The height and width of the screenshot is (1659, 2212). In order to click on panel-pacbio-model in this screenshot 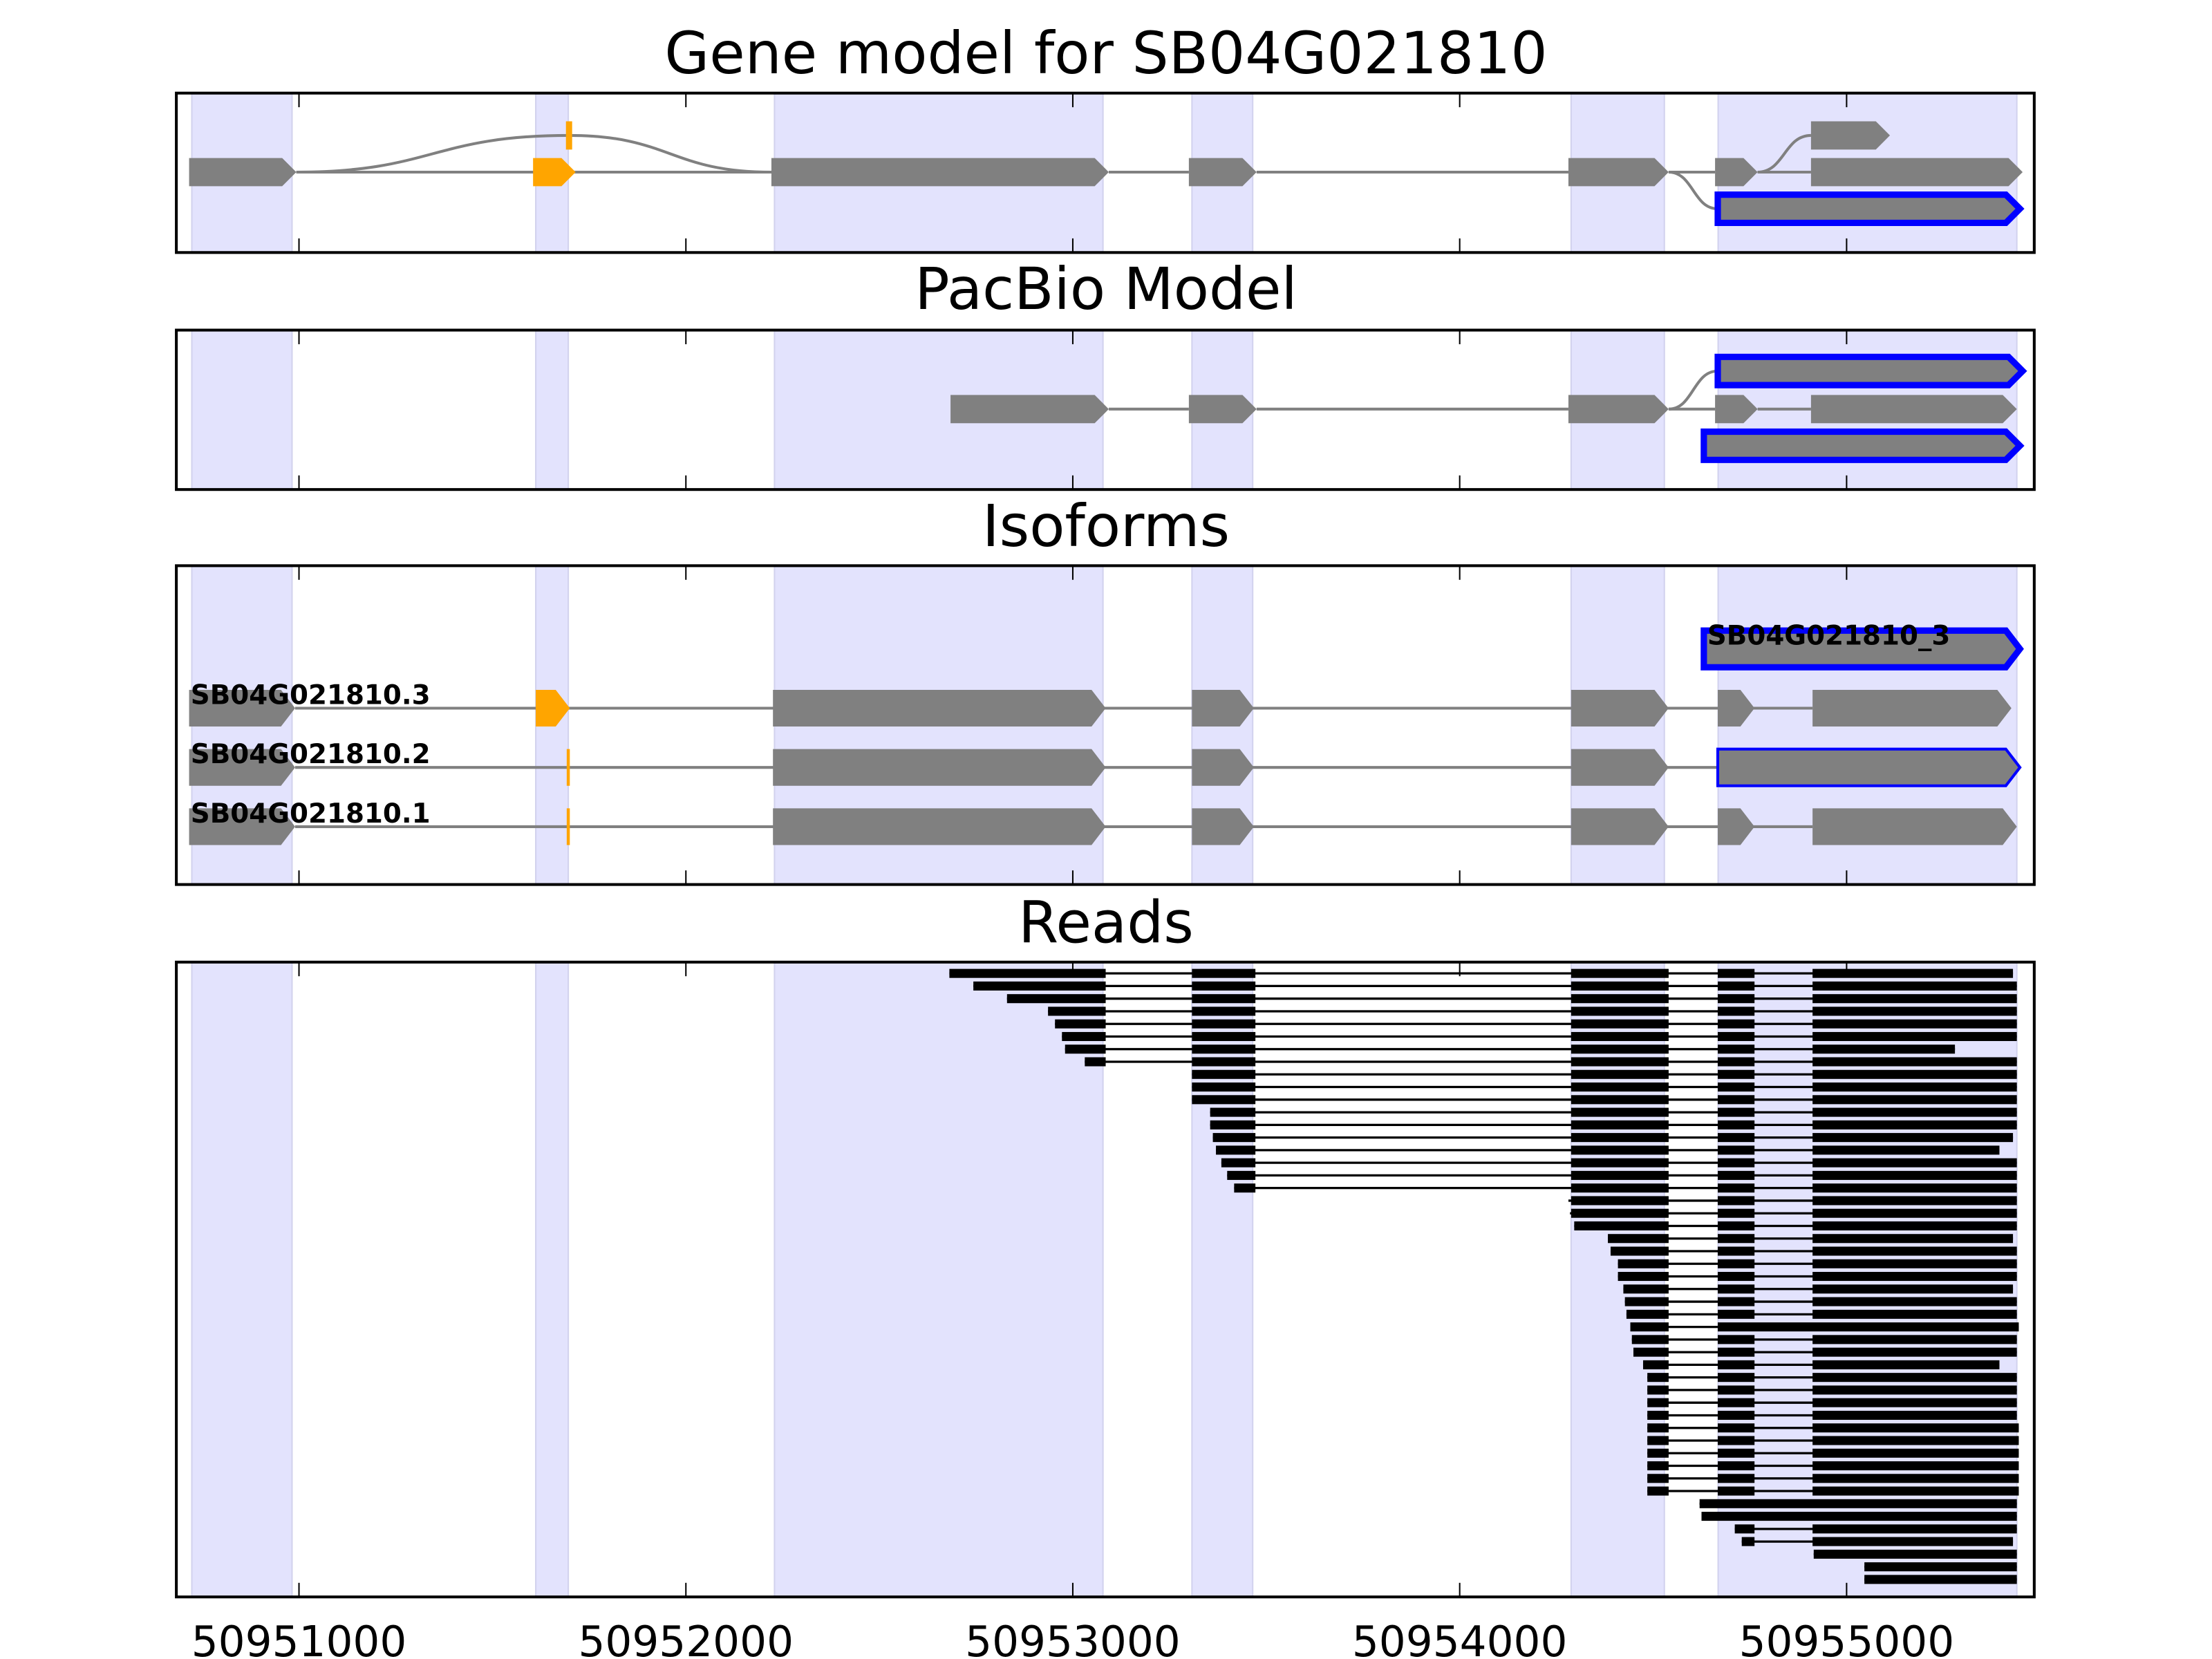, I will do `click(1105, 409)`.